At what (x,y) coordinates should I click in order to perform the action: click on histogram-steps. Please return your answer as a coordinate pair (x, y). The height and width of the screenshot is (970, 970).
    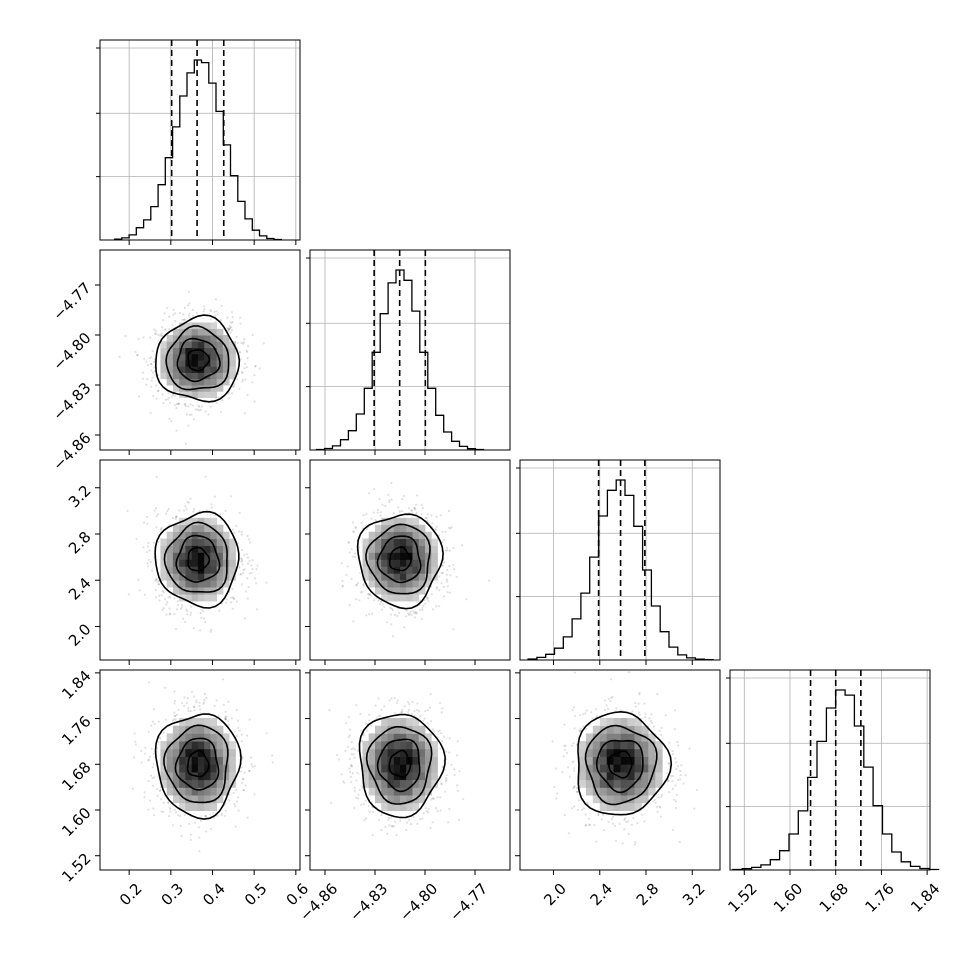
    Looking at the image, I should click on (197, 150).